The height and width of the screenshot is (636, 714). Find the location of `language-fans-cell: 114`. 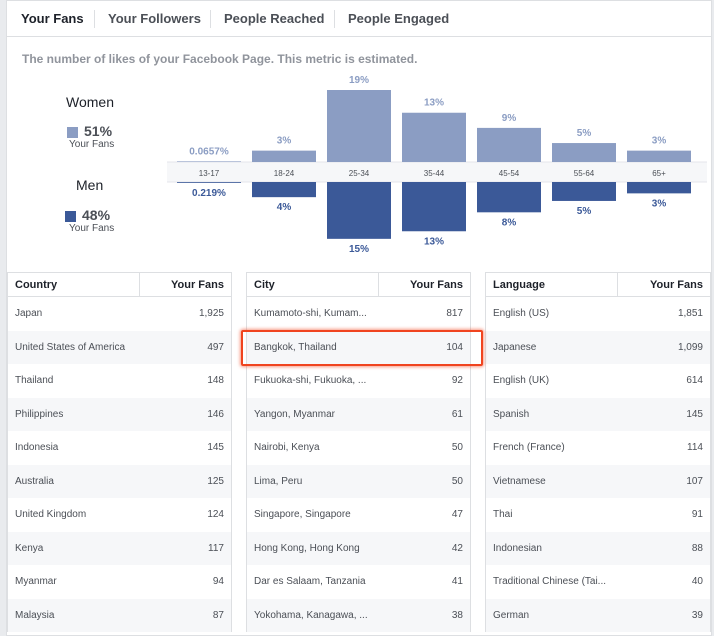

language-fans-cell: 114 is located at coordinates (695, 447).